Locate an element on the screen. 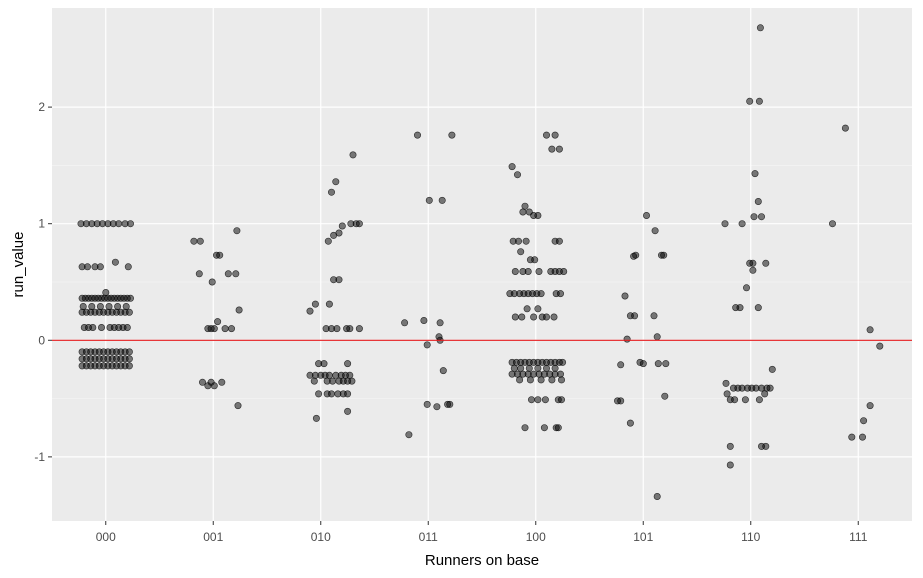  y-tick-label: -1 is located at coordinates (39, 457).